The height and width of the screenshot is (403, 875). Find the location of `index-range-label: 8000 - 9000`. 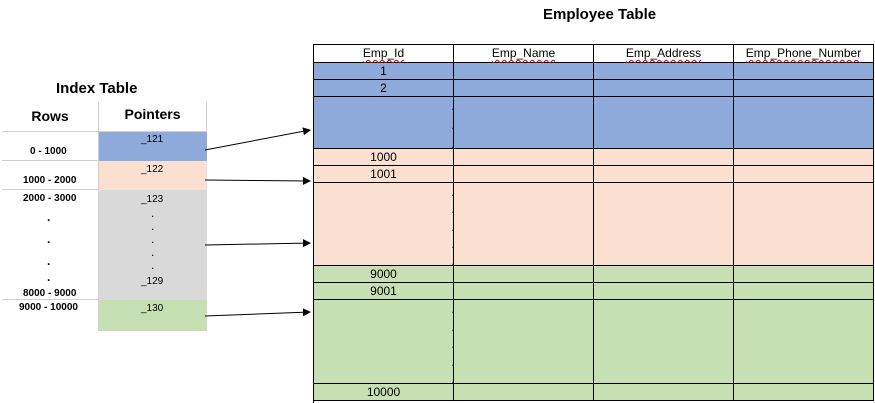

index-range-label: 8000 - 9000 is located at coordinates (50, 293).